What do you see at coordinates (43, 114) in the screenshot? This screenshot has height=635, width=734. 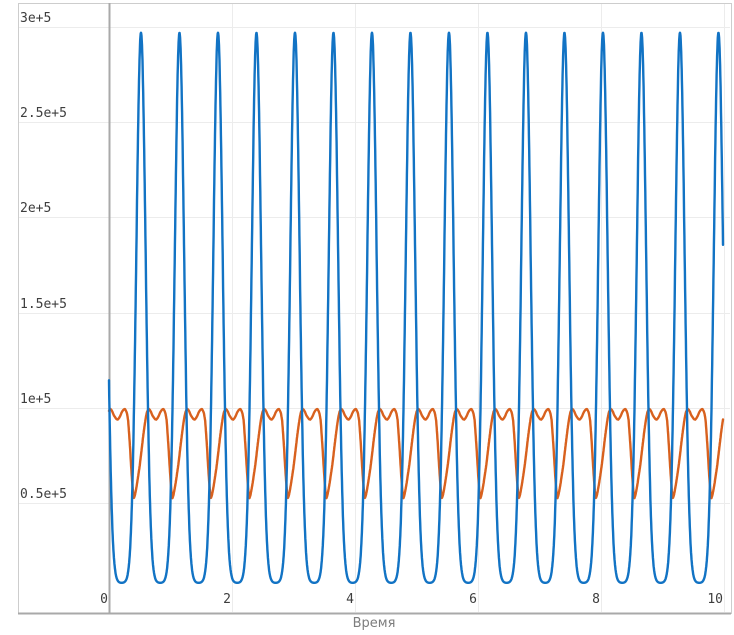 I see `y-tick-label: 2.5e+5` at bounding box center [43, 114].